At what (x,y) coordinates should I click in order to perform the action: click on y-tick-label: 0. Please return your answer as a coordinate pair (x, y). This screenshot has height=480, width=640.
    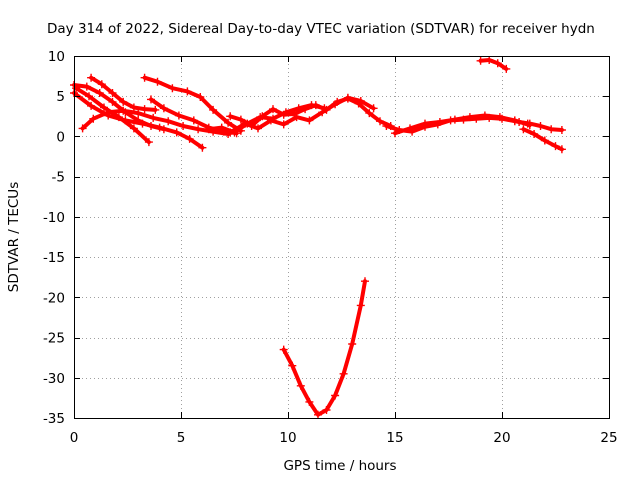
    Looking at the image, I should click on (60, 137).